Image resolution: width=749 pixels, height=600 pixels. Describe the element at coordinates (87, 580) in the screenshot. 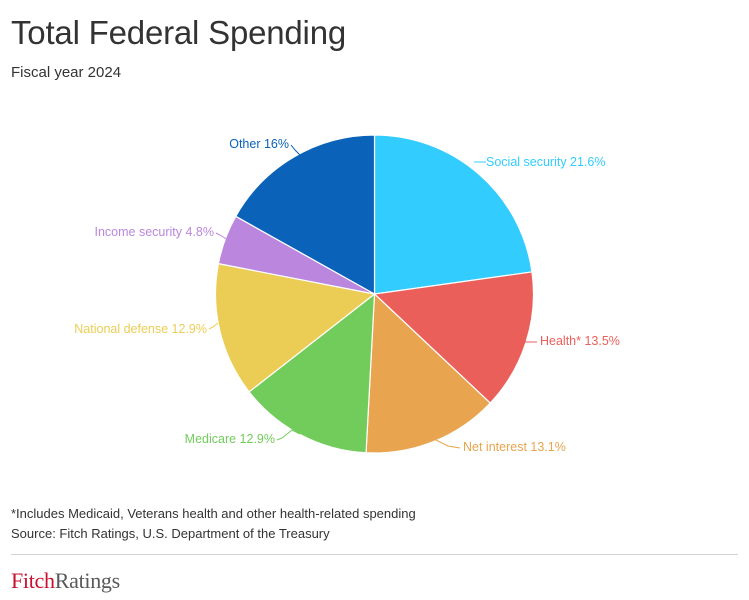

I see `logo-ratings-text: Ratings` at that location.